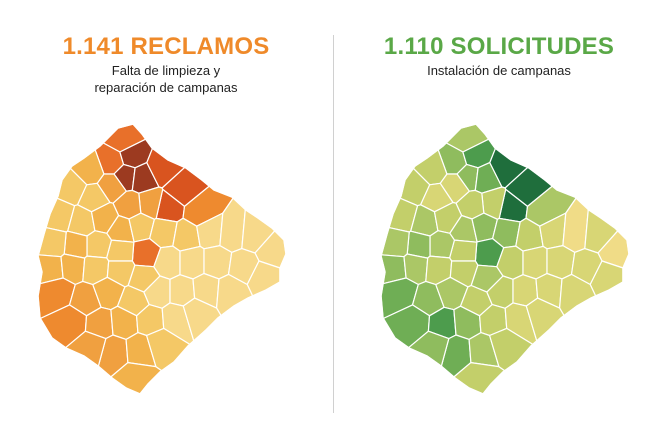 The height and width of the screenshot is (425, 665). Describe the element at coordinates (166, 70) in the screenshot. I see `reclamos-subtitle-line-1: Falta de limpieza y` at that location.